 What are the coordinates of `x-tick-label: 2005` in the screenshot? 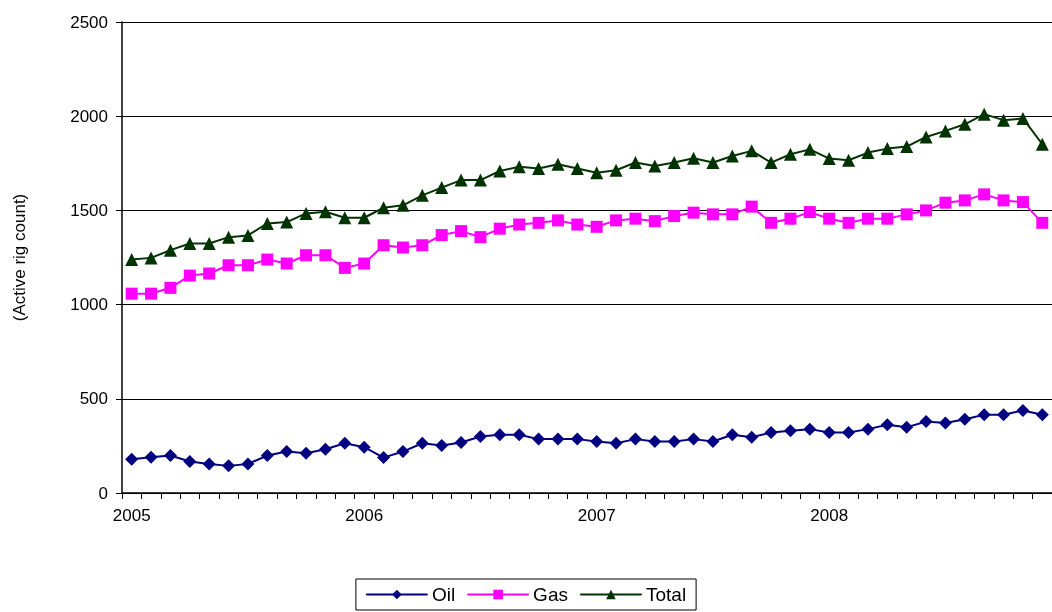 It's located at (131, 515).